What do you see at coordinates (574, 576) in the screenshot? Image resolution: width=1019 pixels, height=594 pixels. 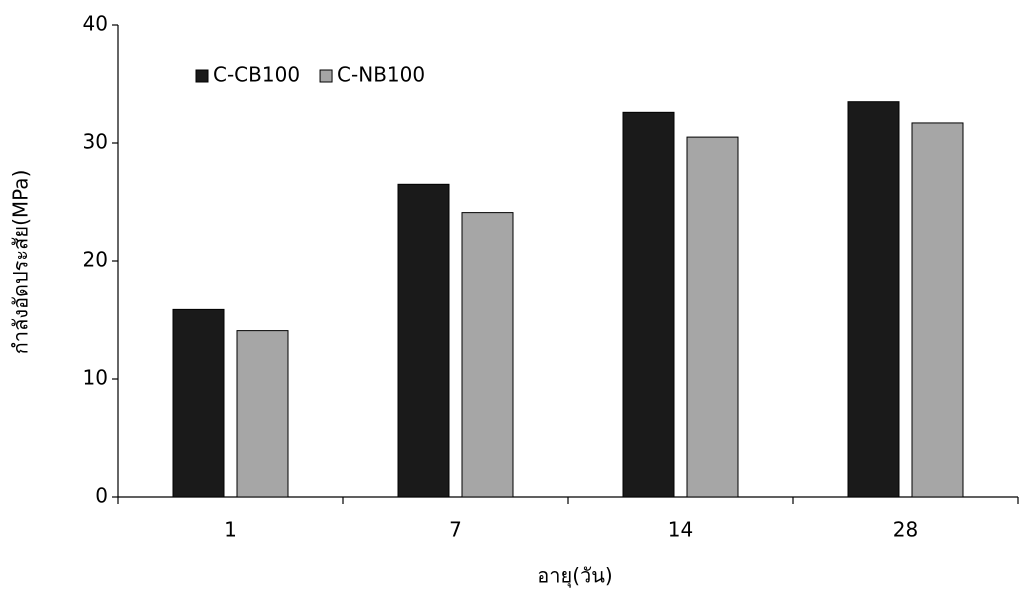 I see `x-axis-label: อายุ(วัน)` at bounding box center [574, 576].